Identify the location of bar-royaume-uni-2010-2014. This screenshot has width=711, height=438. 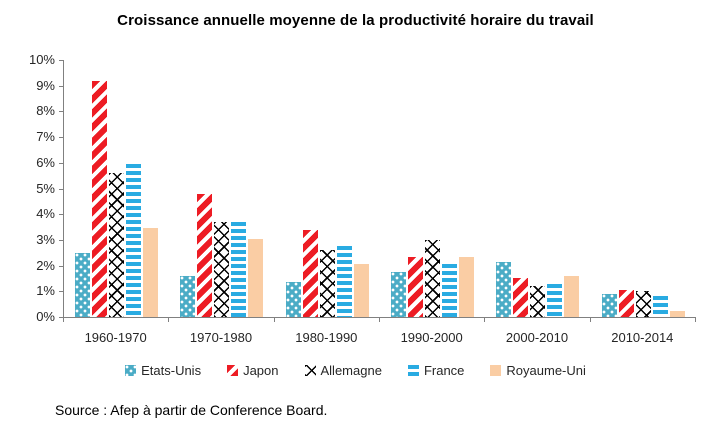
(677, 313).